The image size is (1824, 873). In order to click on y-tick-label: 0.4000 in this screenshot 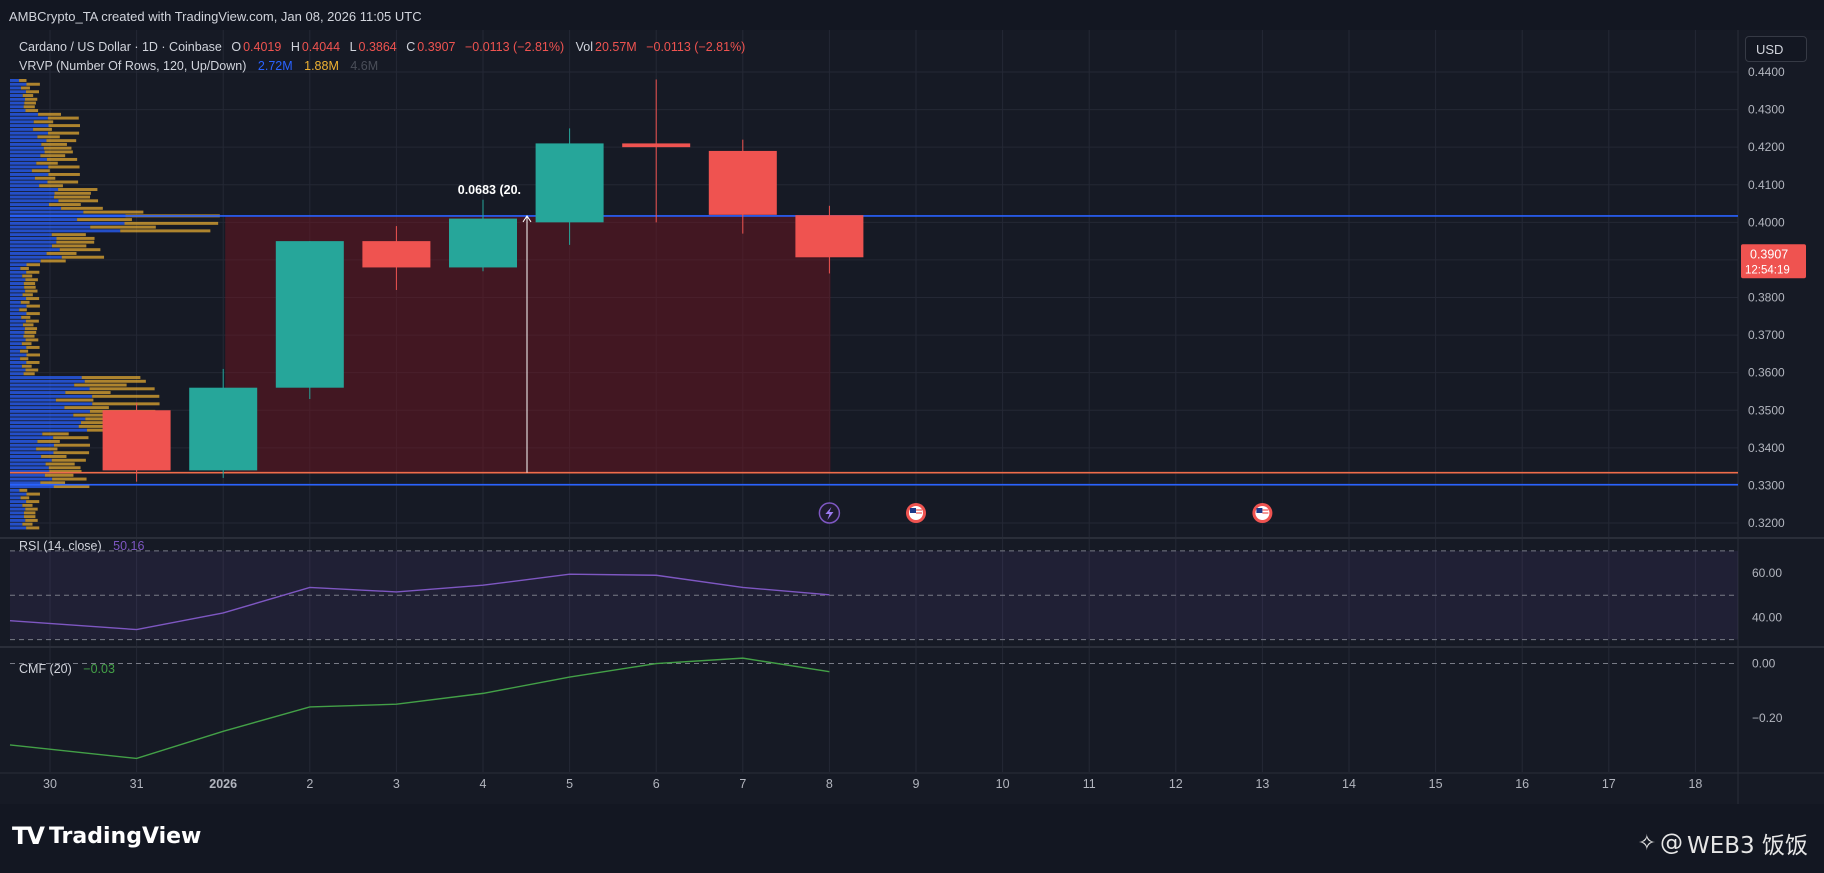, I will do `click(1766, 222)`.